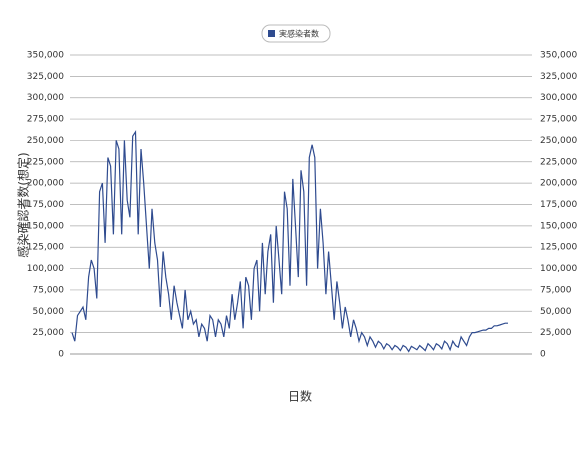 Image resolution: width=586 pixels, height=458 pixels. I want to click on y-tick-label: 200,000, so click(45, 184).